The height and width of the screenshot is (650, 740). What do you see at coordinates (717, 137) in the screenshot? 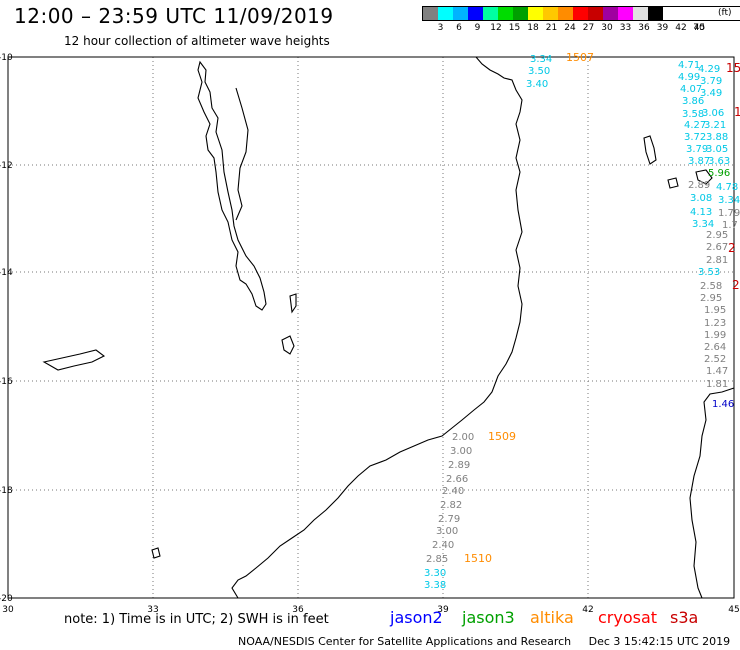
I see `wave-height-value: 3.88` at bounding box center [717, 137].